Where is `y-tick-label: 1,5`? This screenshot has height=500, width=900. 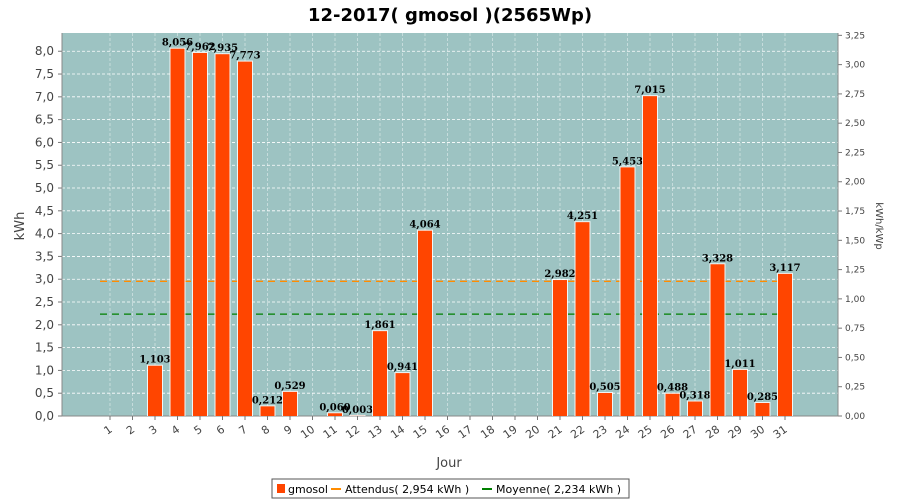 y-tick-label: 1,5 is located at coordinates (44, 348).